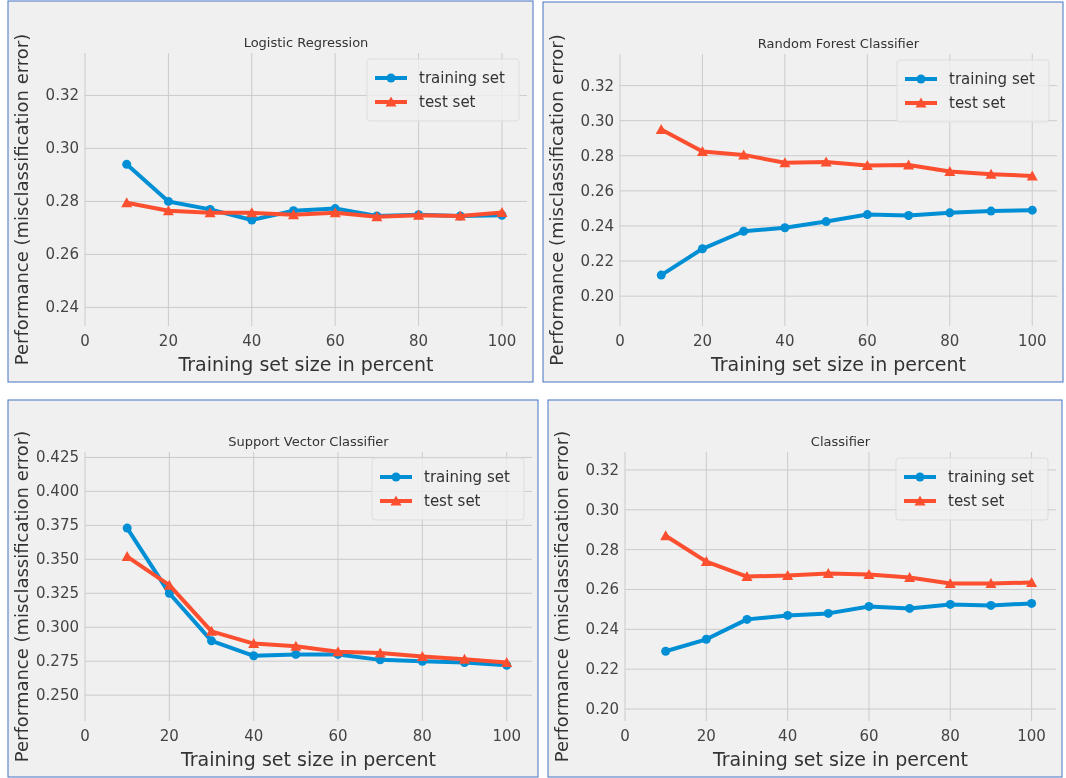 The width and height of the screenshot is (1066, 778). Describe the element at coordinates (838, 43) in the screenshot. I see `chart-title: Random Forest Classifier` at that location.